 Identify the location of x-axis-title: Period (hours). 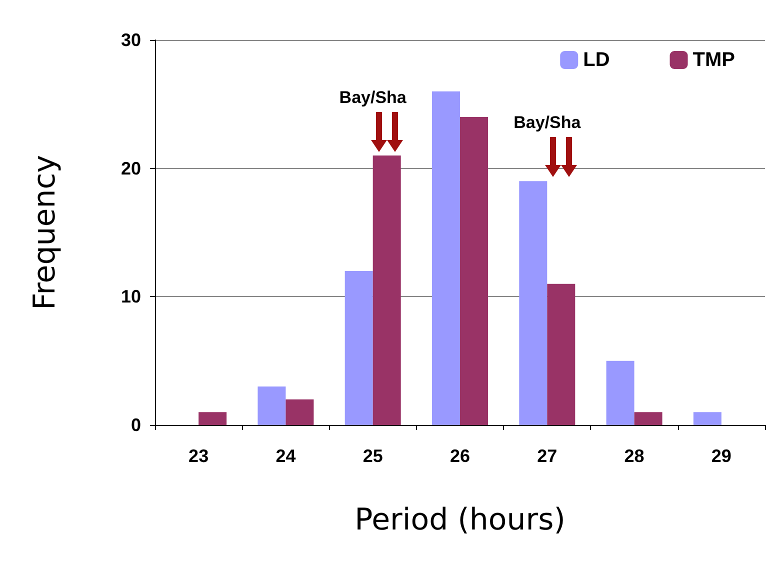
(460, 520).